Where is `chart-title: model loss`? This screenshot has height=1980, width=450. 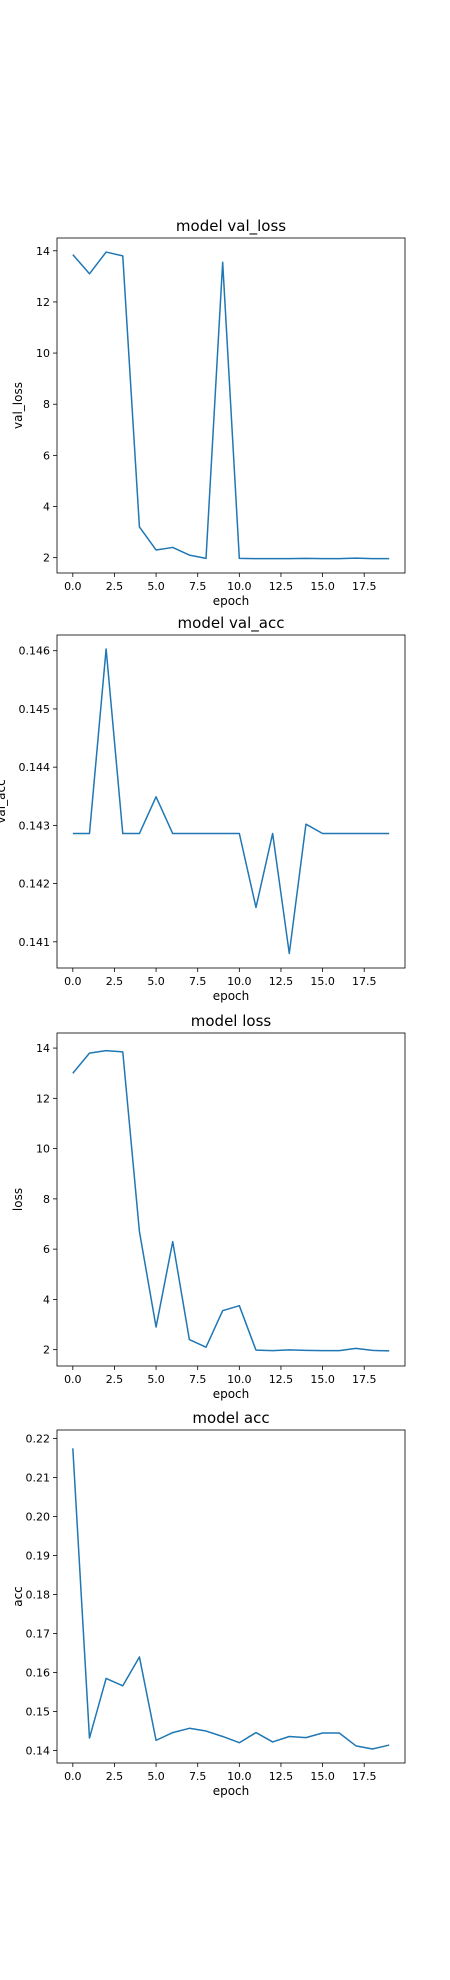 chart-title: model loss is located at coordinates (231, 1021).